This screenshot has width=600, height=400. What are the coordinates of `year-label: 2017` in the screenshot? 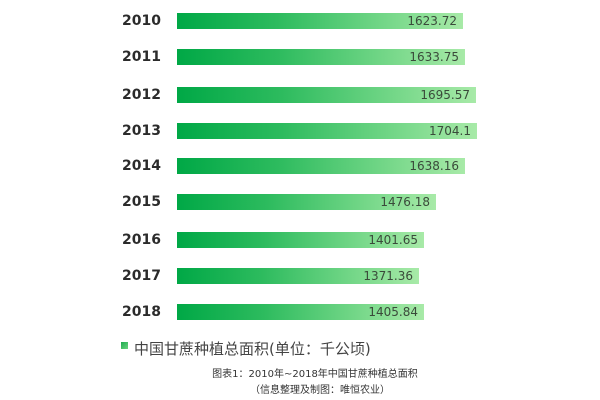 It's located at (141, 276).